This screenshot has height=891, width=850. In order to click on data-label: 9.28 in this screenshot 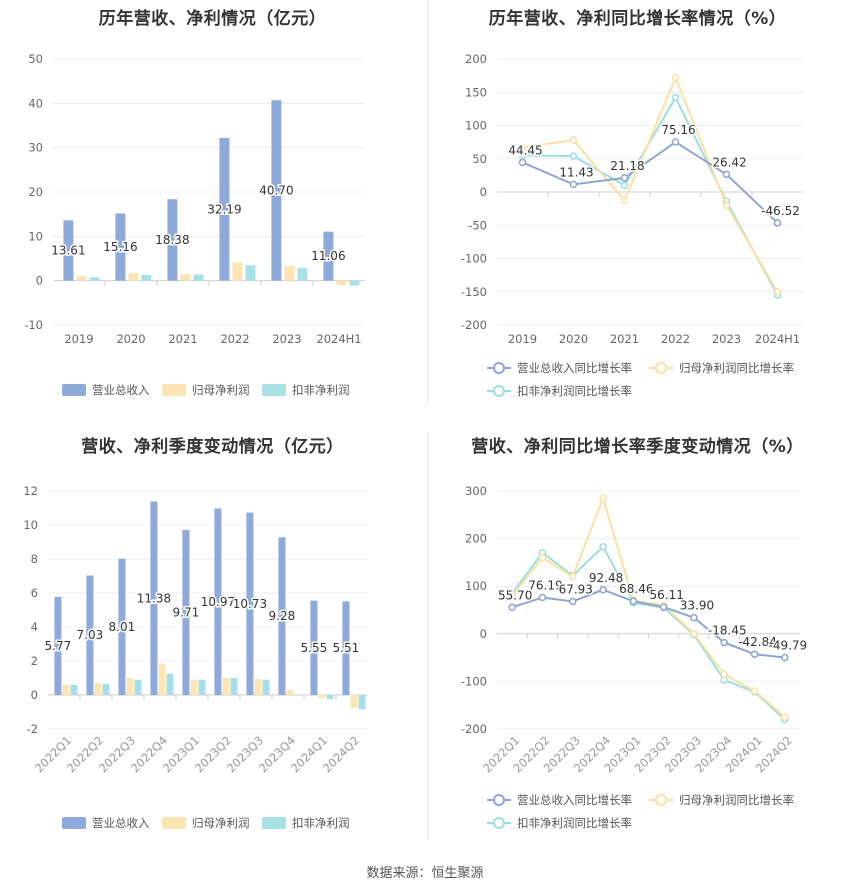, I will do `click(282, 616)`.